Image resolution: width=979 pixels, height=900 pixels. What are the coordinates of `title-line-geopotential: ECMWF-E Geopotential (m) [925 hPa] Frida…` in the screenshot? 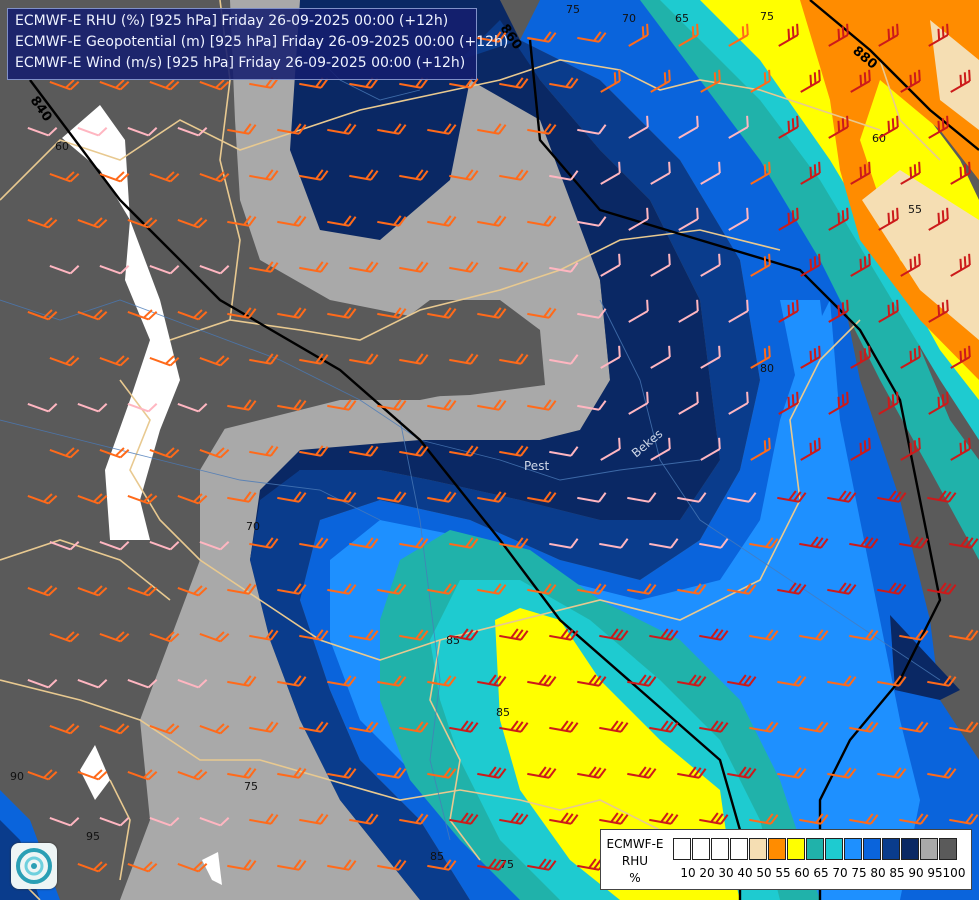 It's located at (262, 42).